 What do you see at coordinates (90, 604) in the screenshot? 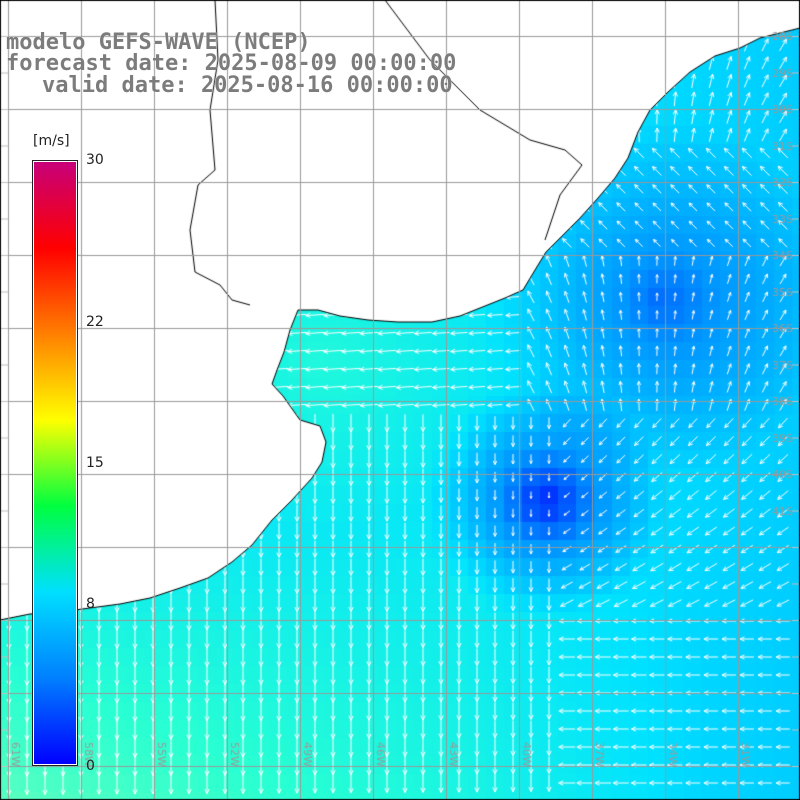
I see `colorbar-tick-label: 8` at bounding box center [90, 604].